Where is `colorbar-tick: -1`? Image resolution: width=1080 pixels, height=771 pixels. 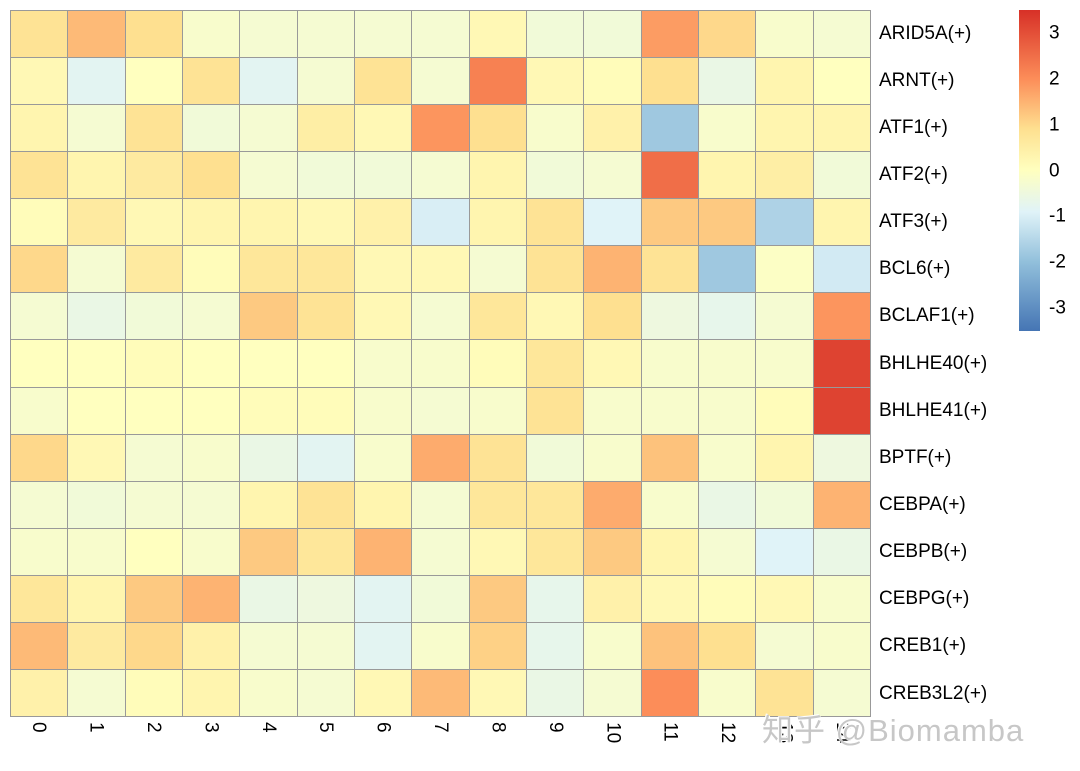 colorbar-tick: -1 is located at coordinates (1057, 216).